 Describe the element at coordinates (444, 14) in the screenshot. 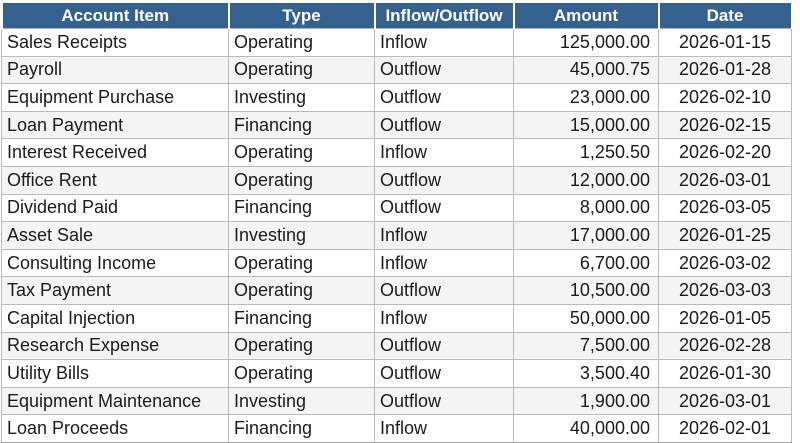

I see `column-header-inflow-outflow: Inflow/Outflow` at that location.